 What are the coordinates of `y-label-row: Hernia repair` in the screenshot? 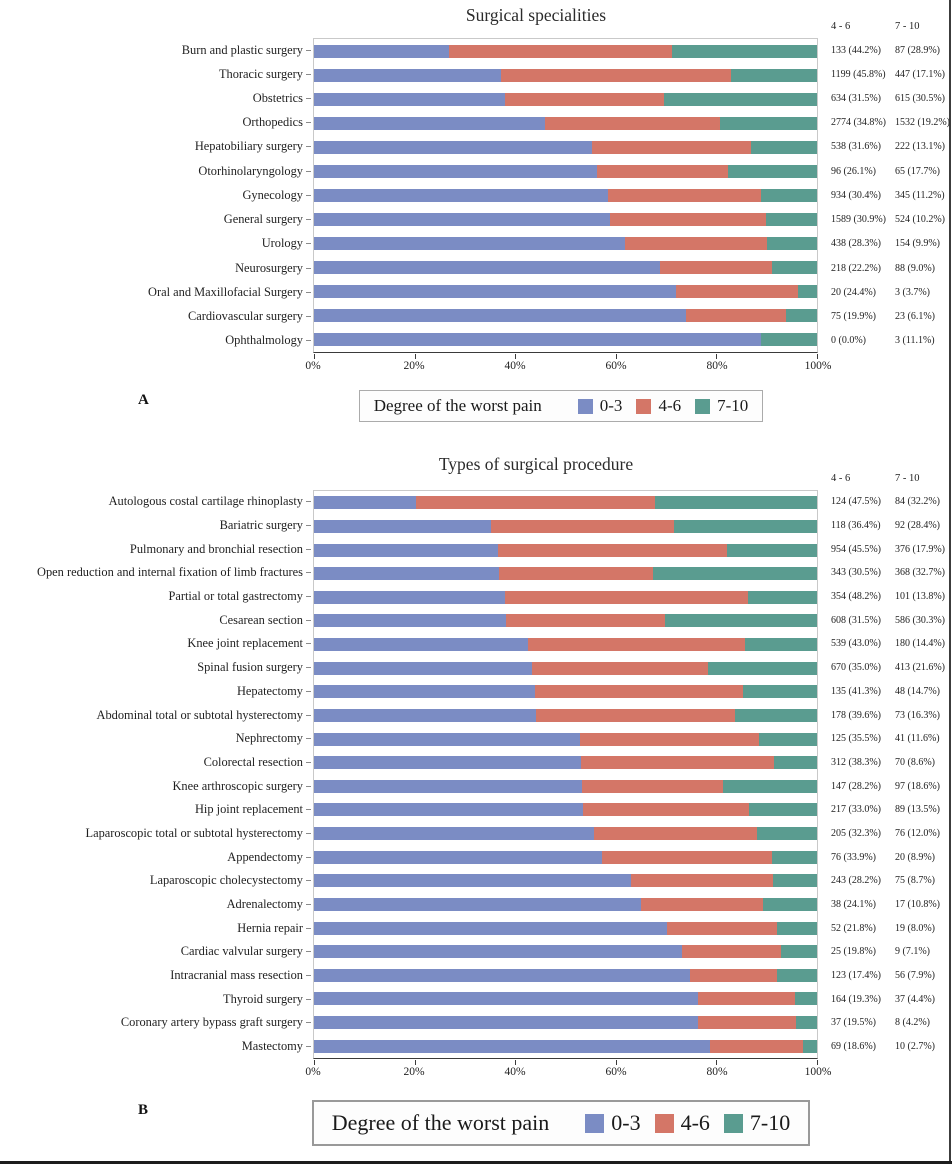 It's located at (155, 928).